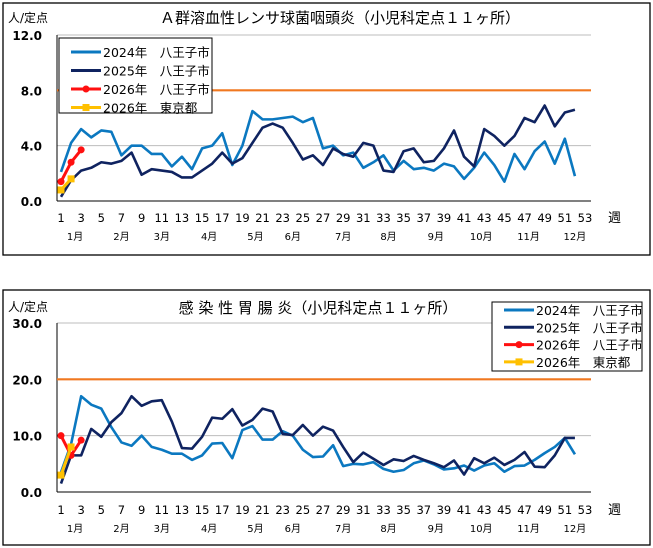  What do you see at coordinates (528, 237) in the screenshot?
I see `month-label: 11月` at bounding box center [528, 237].